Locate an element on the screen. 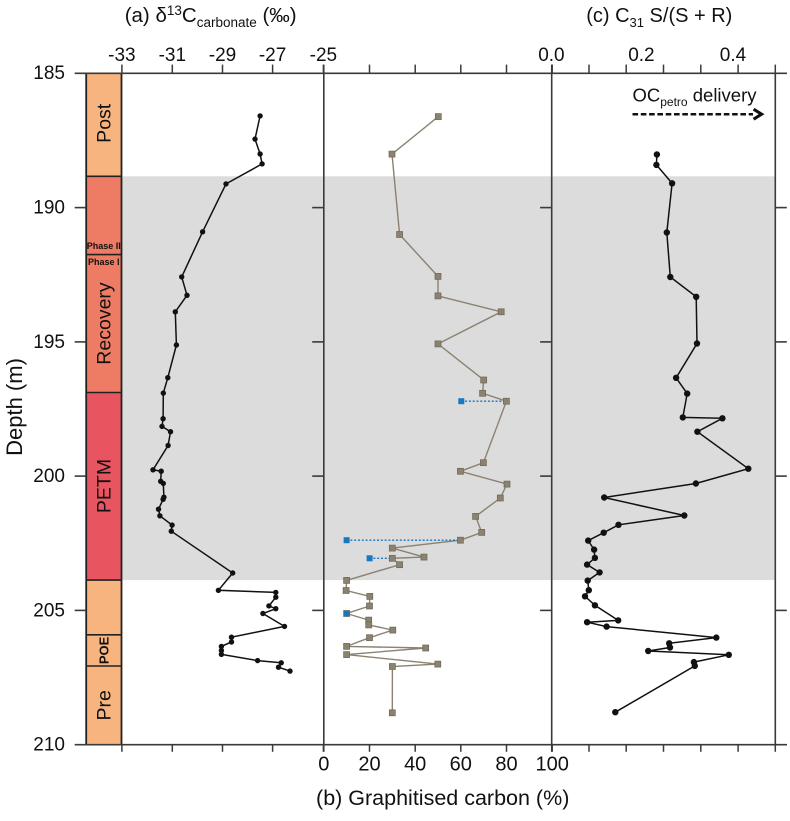  svg-text: 0.4 is located at coordinates (733, 55).